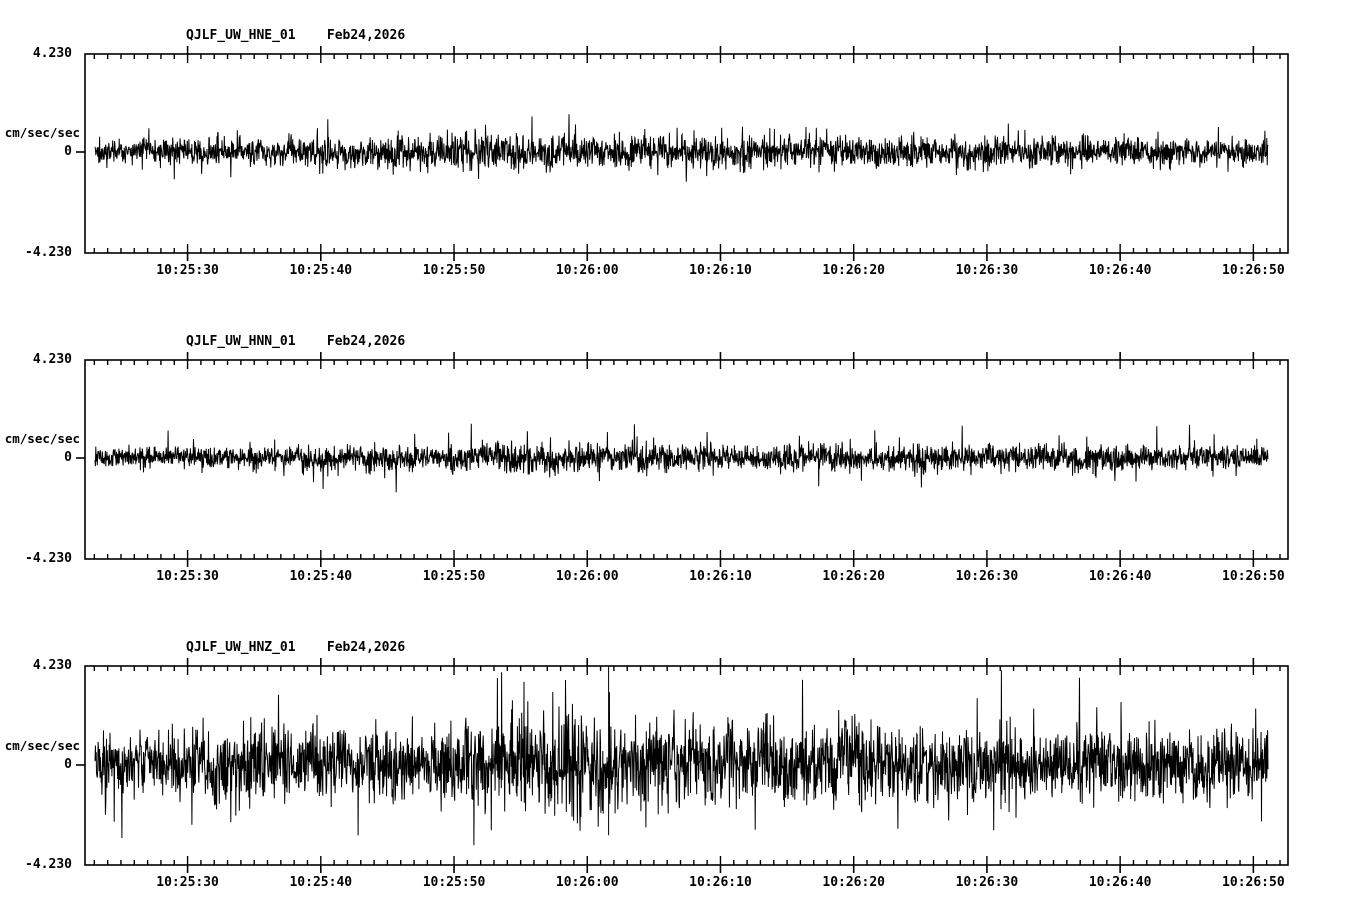 The height and width of the screenshot is (924, 1358). I want to click on panel-title: QJLF_UW_HNZ_01 Feb24,2026, so click(296, 647).